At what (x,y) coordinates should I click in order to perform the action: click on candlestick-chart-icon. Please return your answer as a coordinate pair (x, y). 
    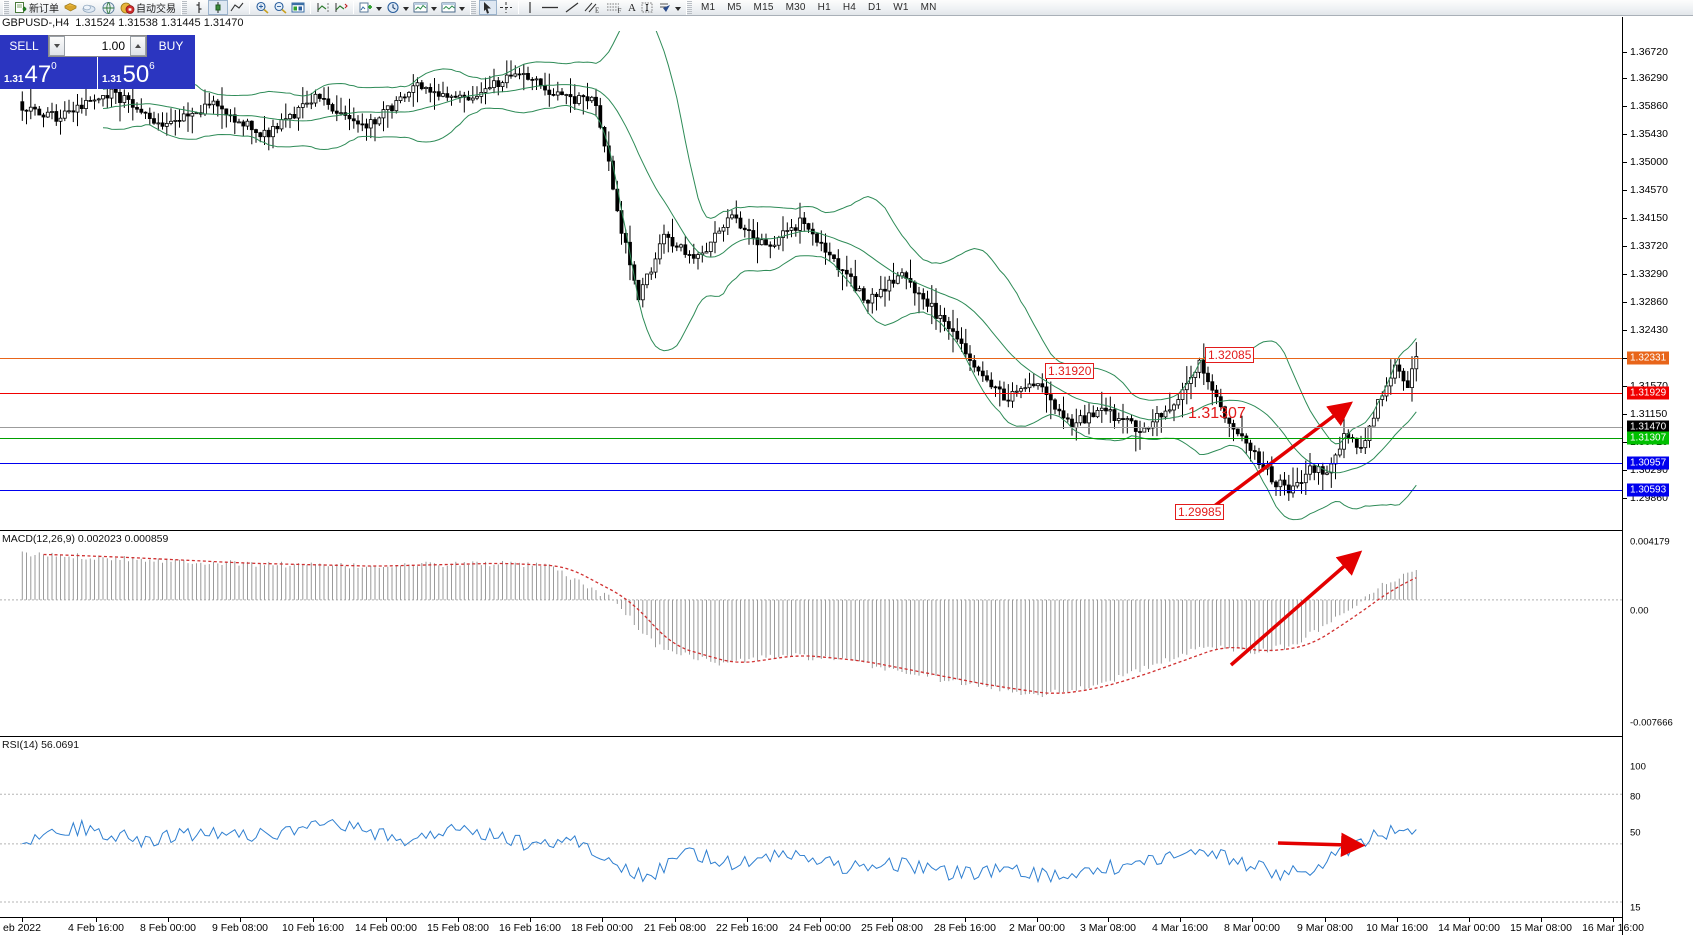
    Looking at the image, I should click on (218, 7).